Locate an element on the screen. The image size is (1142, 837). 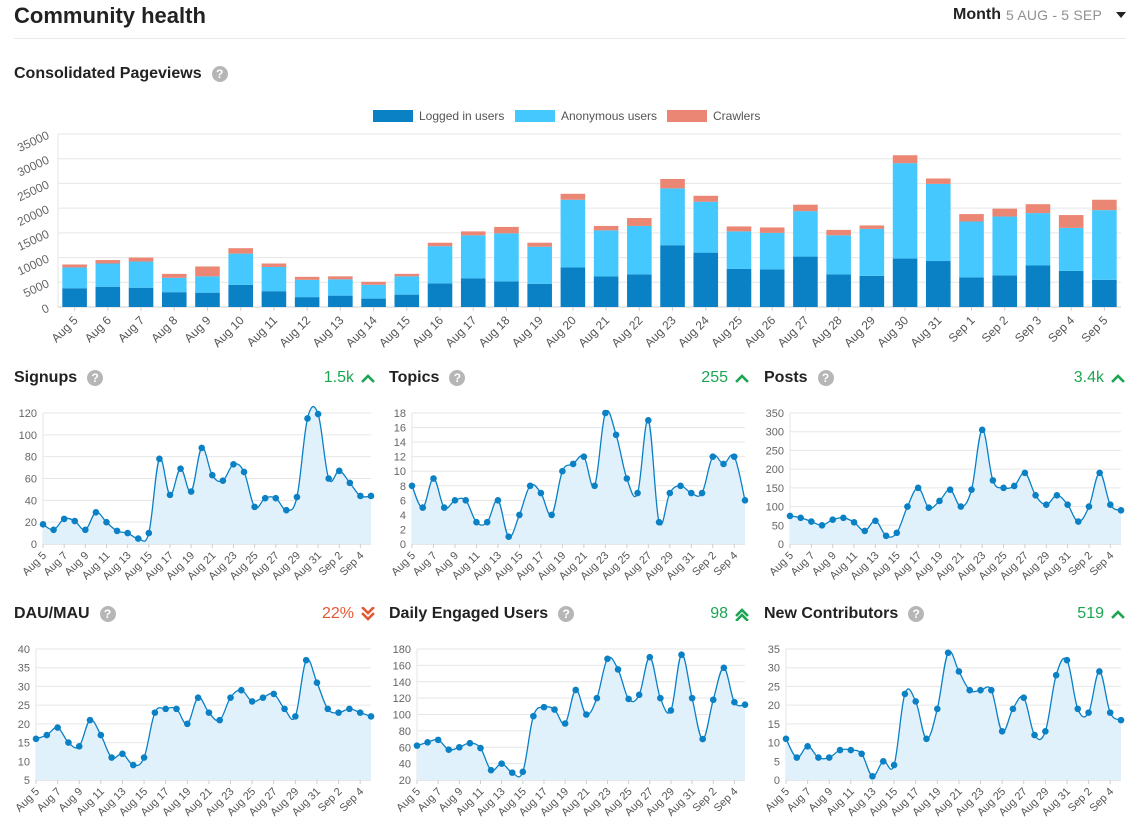
y-tick-label: 40 is located at coordinates (24, 650).